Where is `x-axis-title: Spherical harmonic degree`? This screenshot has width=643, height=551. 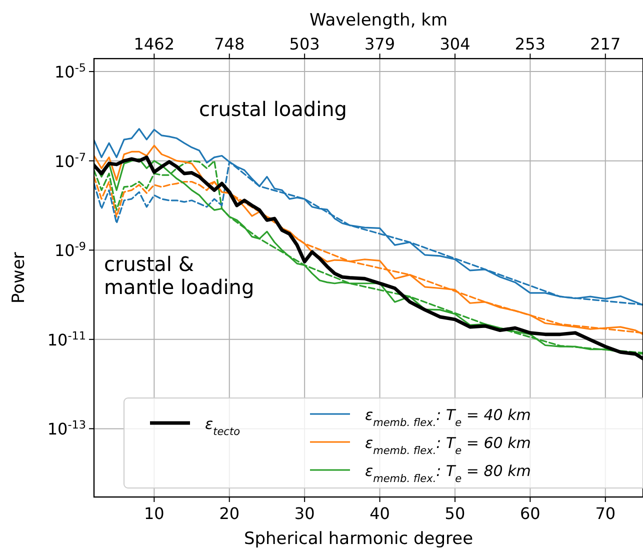
x-axis-title: Spherical harmonic degree is located at coordinates (359, 539).